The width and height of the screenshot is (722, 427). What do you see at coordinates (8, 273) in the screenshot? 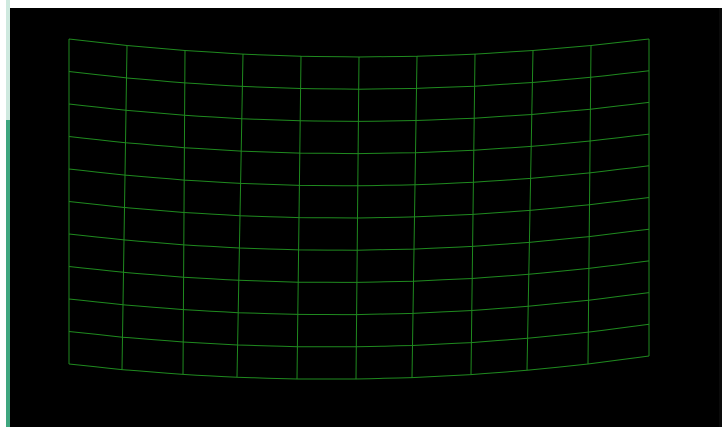
I see `vertical-scrollbar-thumb` at bounding box center [8, 273].